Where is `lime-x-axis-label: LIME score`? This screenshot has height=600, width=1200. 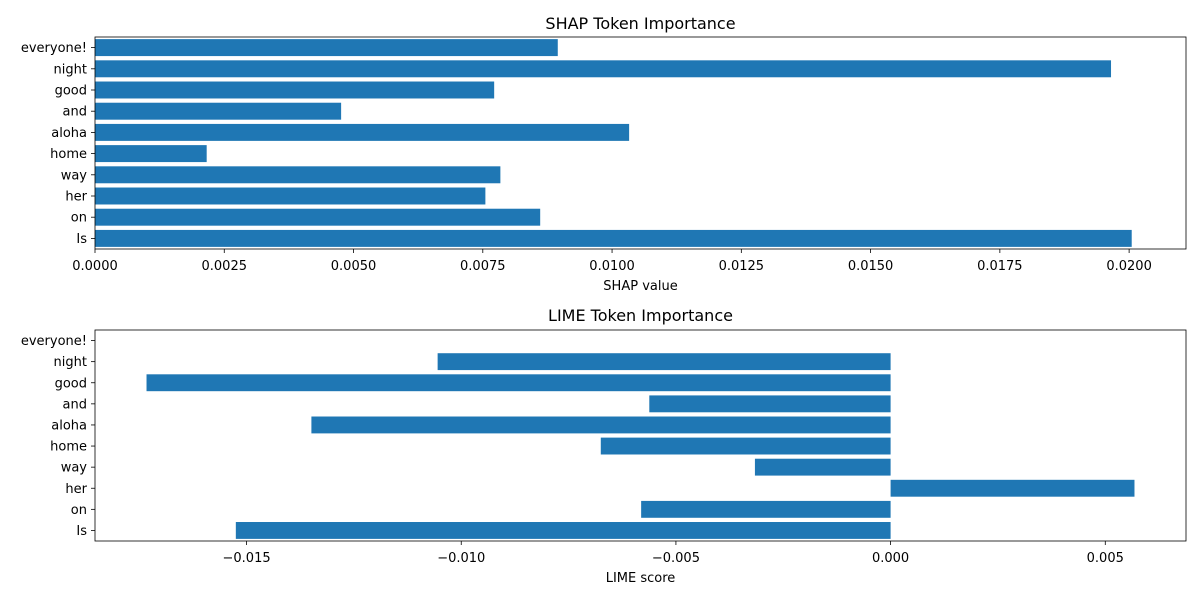
lime-x-axis-label: LIME score is located at coordinates (641, 578).